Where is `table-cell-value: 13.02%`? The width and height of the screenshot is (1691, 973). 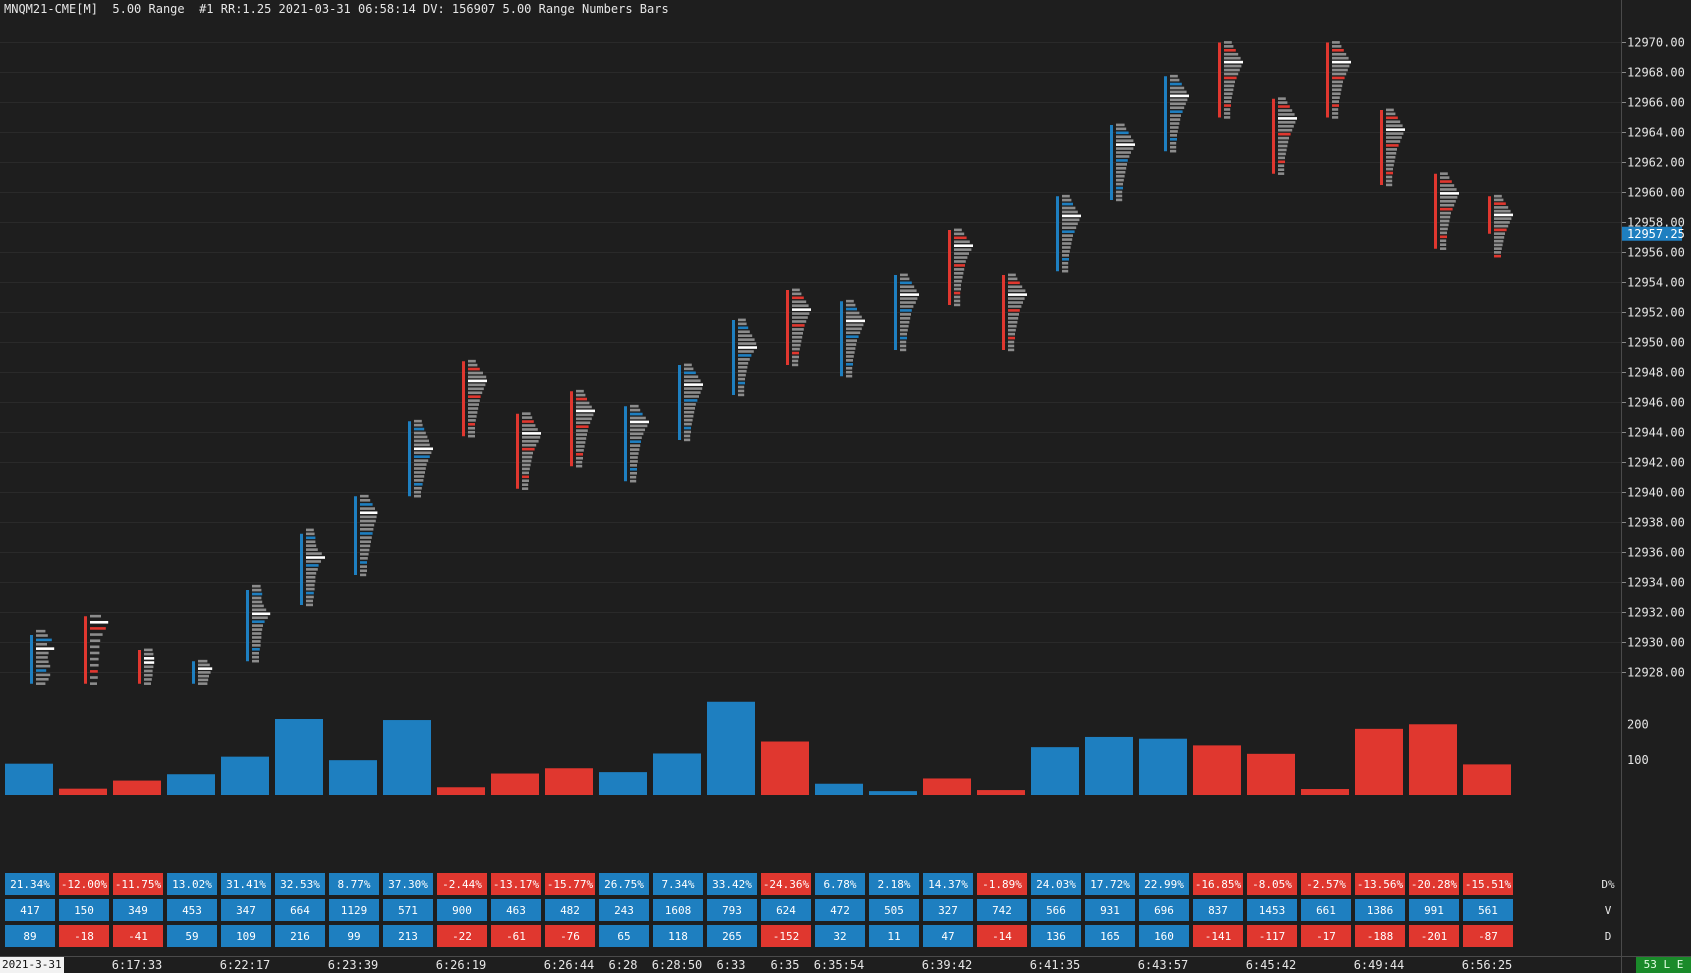
table-cell-value: 13.02% is located at coordinates (192, 884).